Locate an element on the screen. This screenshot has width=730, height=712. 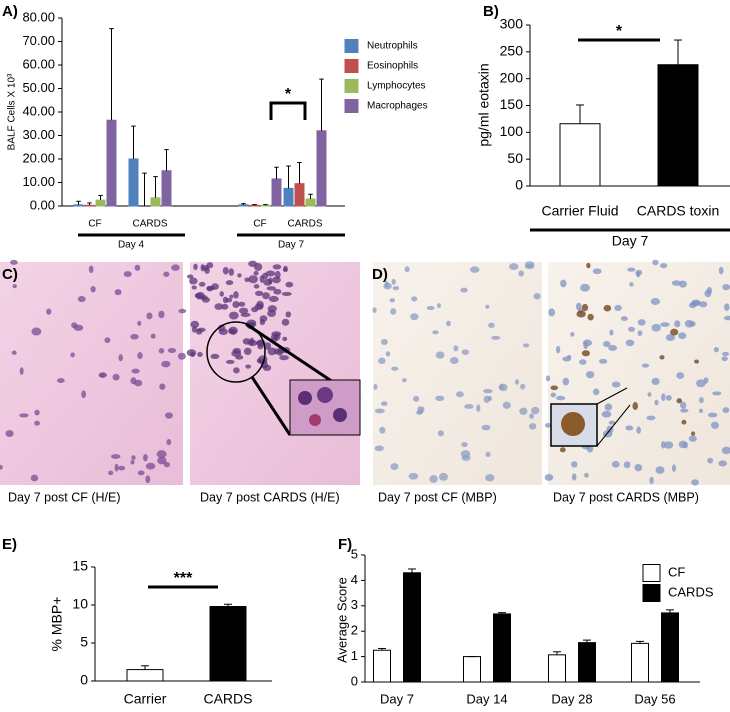
y-axis-label: Average Score is located at coordinates (341, 620).